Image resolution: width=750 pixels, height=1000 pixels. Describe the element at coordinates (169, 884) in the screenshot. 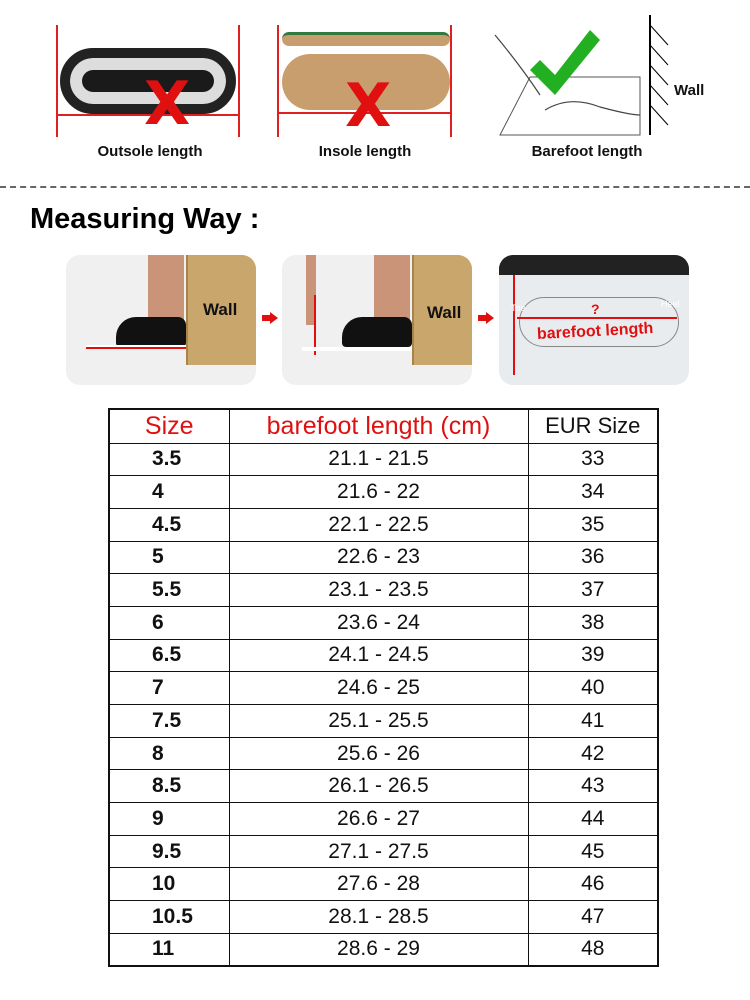

I see `cell-size: 10` at that location.